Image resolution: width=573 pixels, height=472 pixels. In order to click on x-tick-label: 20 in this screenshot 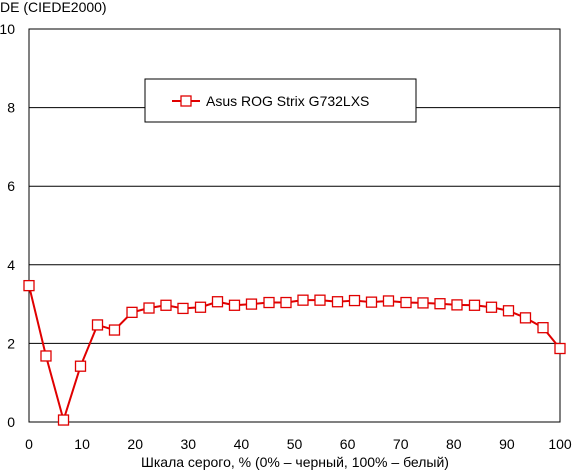, I will do `click(135, 444)`.